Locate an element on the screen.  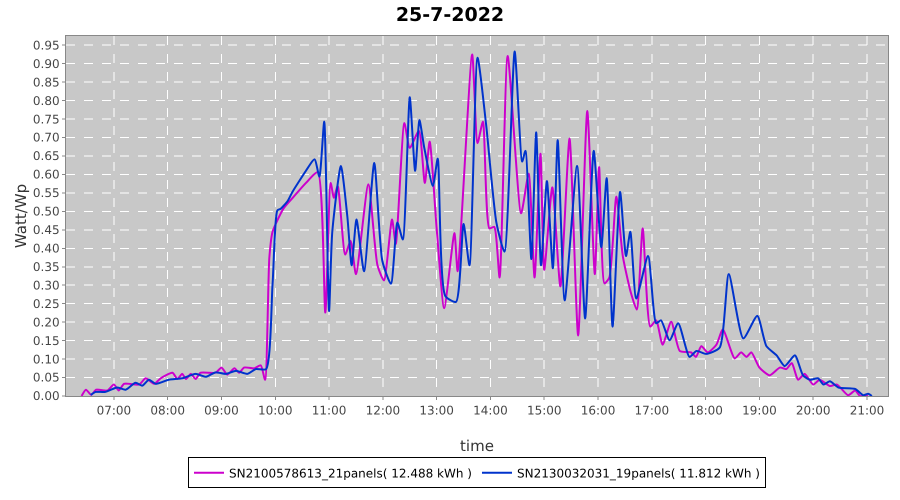
y-tick-label: 0.20 is located at coordinates (46, 322).